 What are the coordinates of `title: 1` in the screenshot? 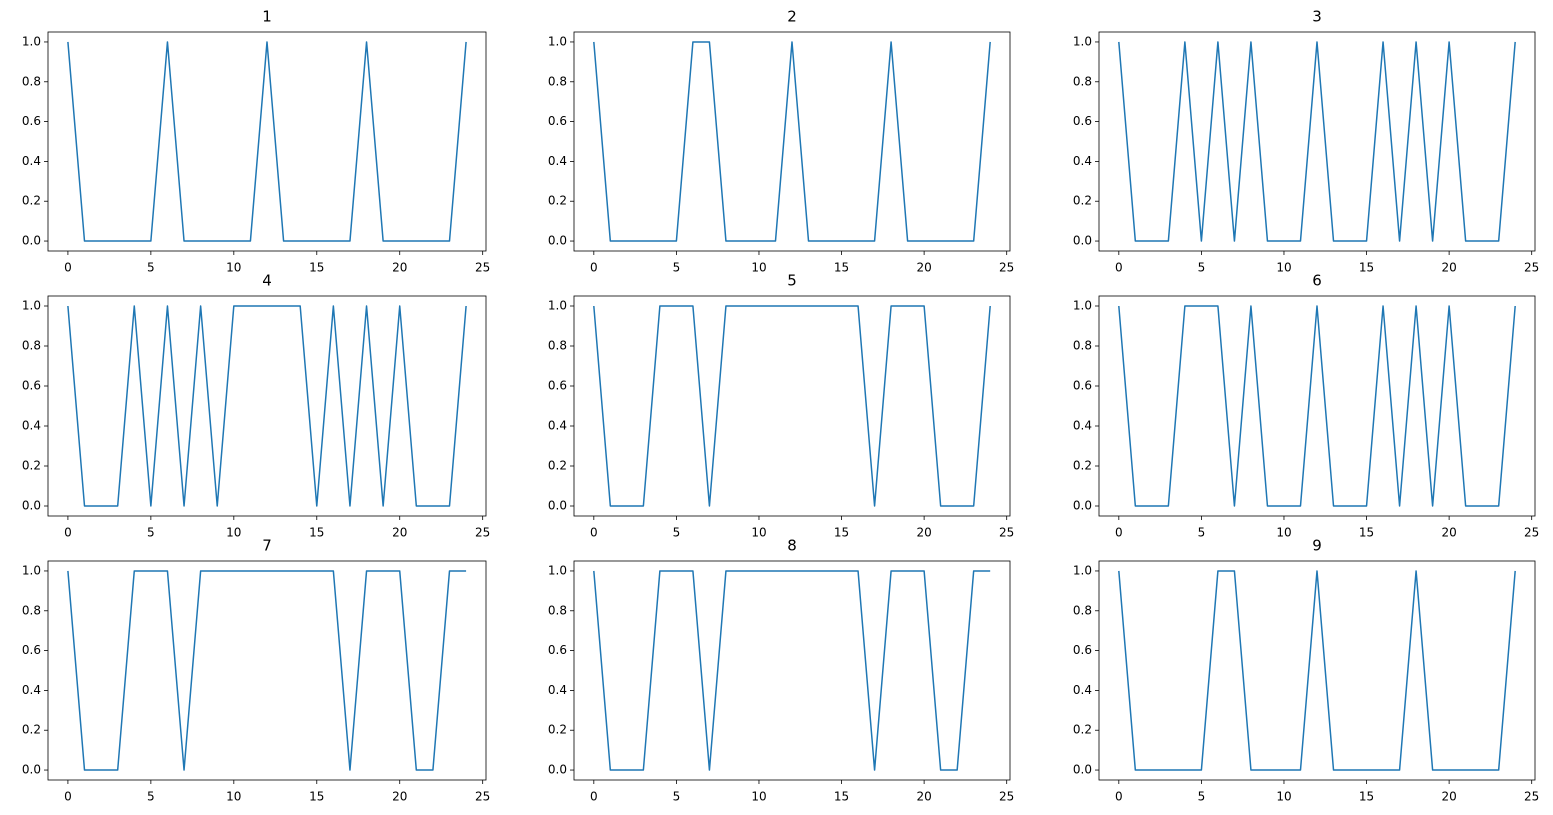 It's located at (267, 17).